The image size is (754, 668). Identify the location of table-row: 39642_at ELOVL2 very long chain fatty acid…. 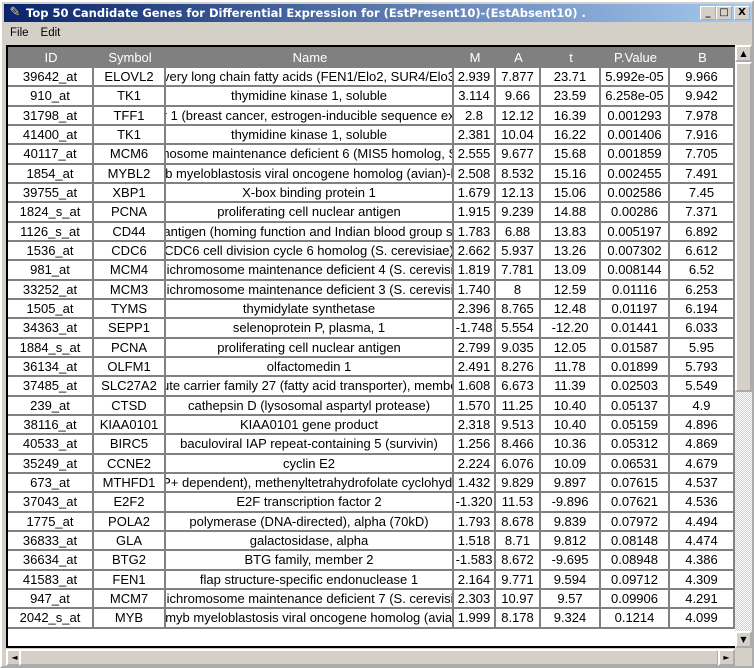
(371, 78).